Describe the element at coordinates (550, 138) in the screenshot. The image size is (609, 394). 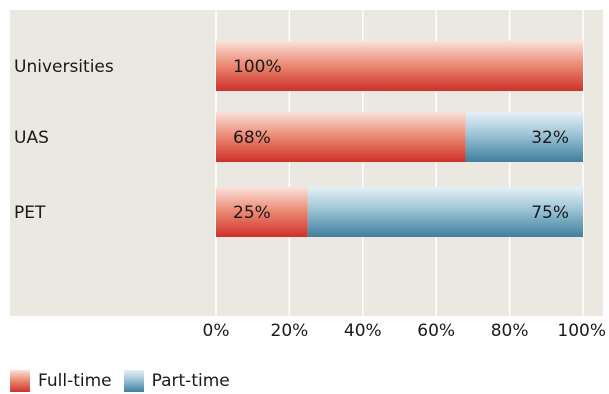
I see `data-label-1-1: 32%` at that location.